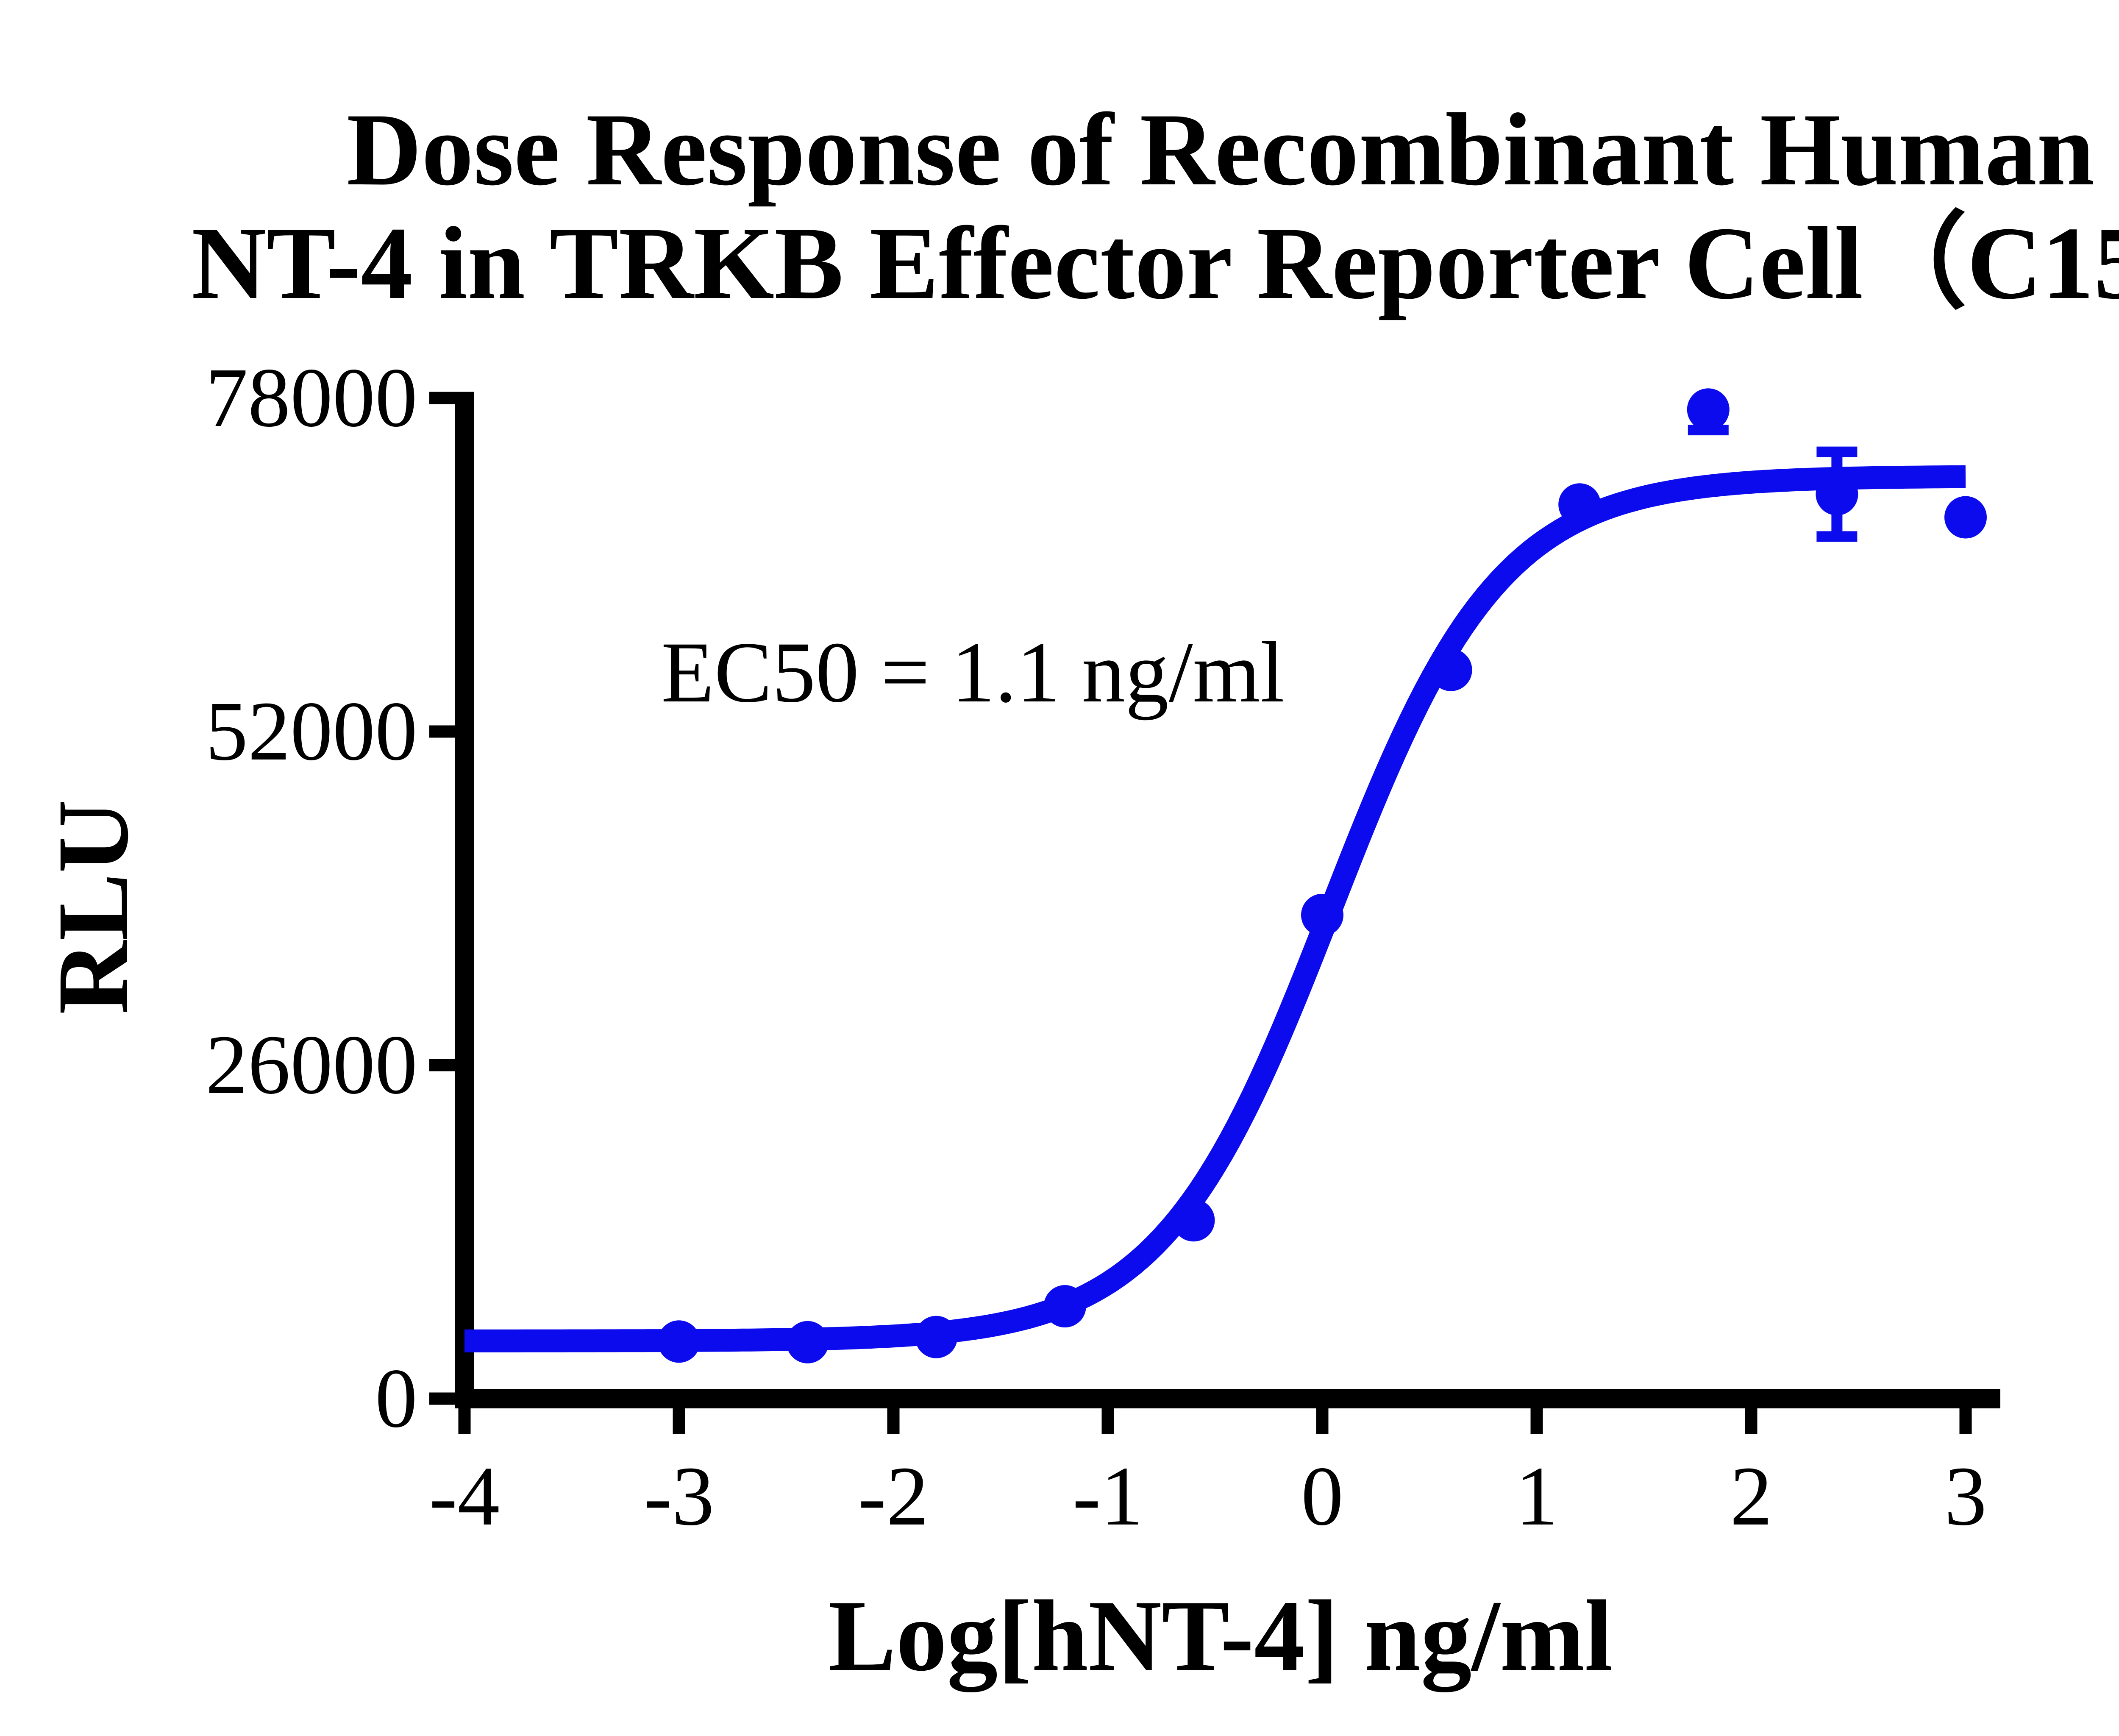 The width and height of the screenshot is (2119, 1736). I want to click on x-tick-label: 3, so click(1966, 1496).